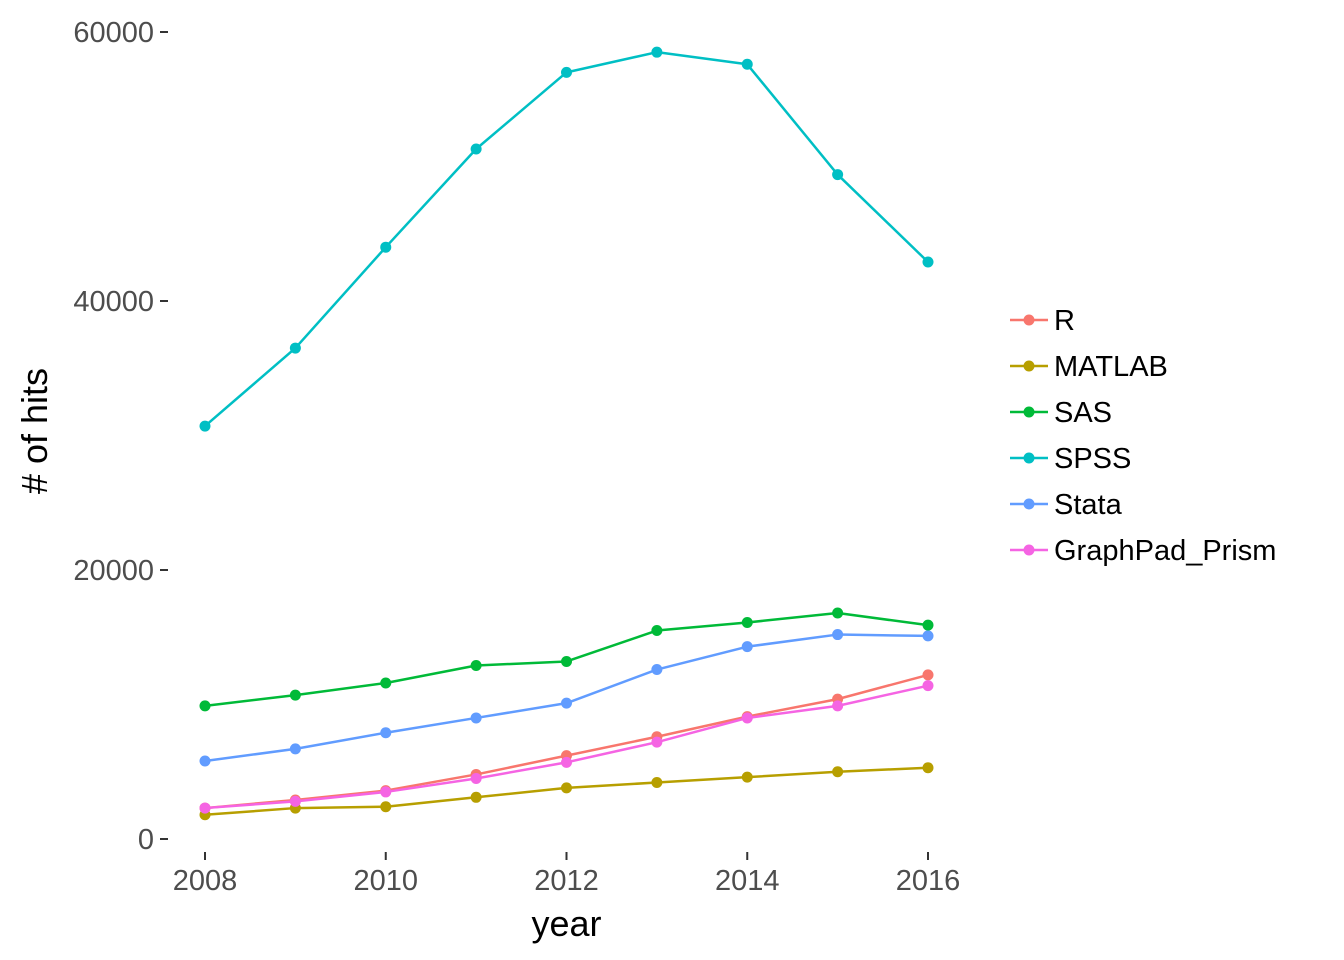 The height and width of the screenshot is (960, 1344). Describe the element at coordinates (120, 436) in the screenshot. I see `y-axis: 0 20000 40000 60000` at that location.